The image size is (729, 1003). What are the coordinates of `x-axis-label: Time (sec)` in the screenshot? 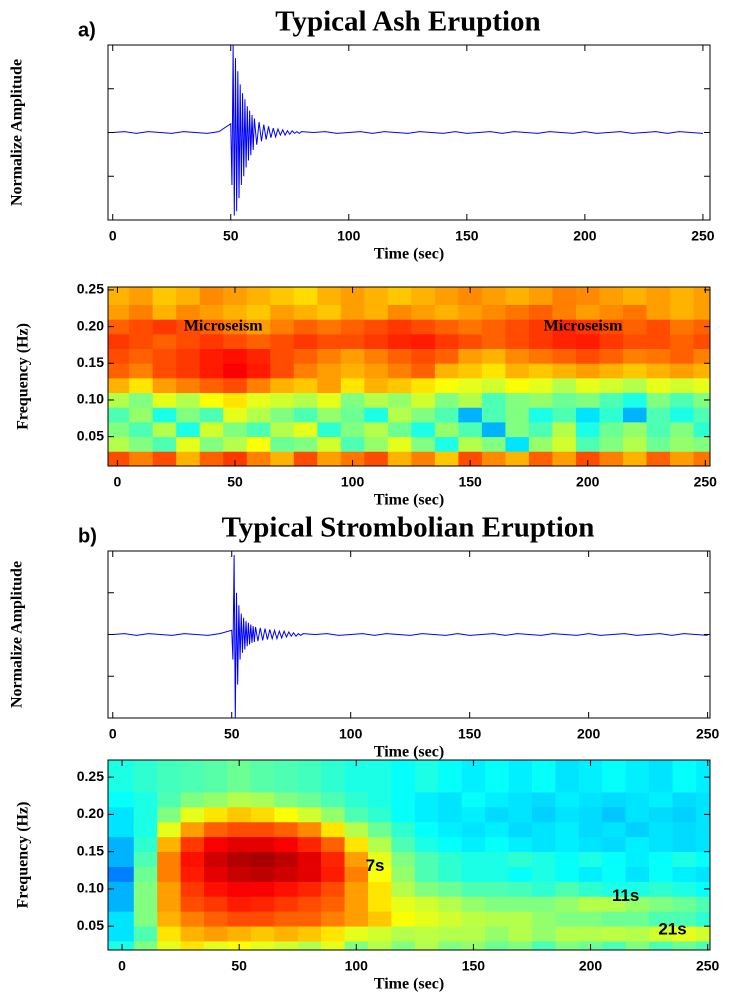 It's located at (409, 984).